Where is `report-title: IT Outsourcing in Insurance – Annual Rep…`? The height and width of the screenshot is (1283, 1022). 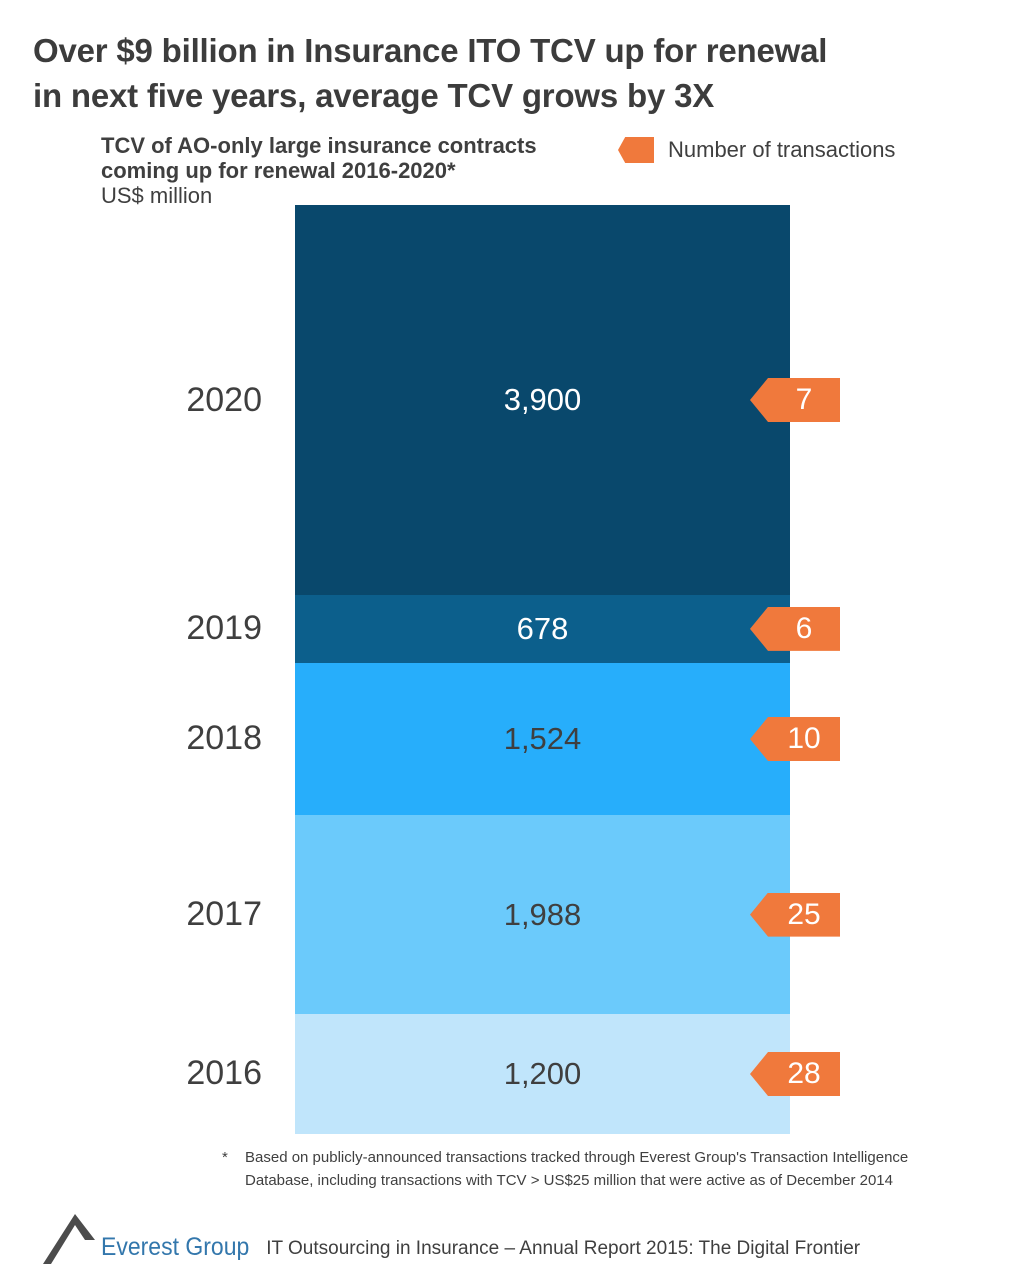
report-title: IT Outsourcing in Insurance – Annual Rep… is located at coordinates (563, 1248).